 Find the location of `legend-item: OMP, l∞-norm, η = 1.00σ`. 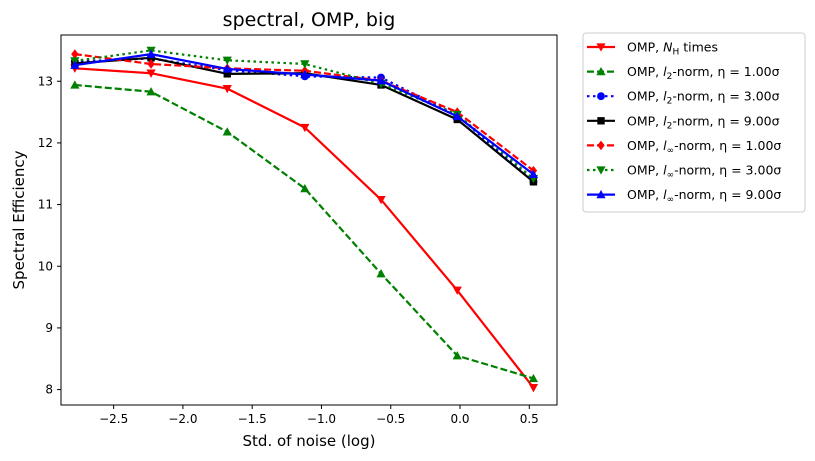

legend-item: OMP, l∞-norm, η = 1.00σ is located at coordinates (684, 147).